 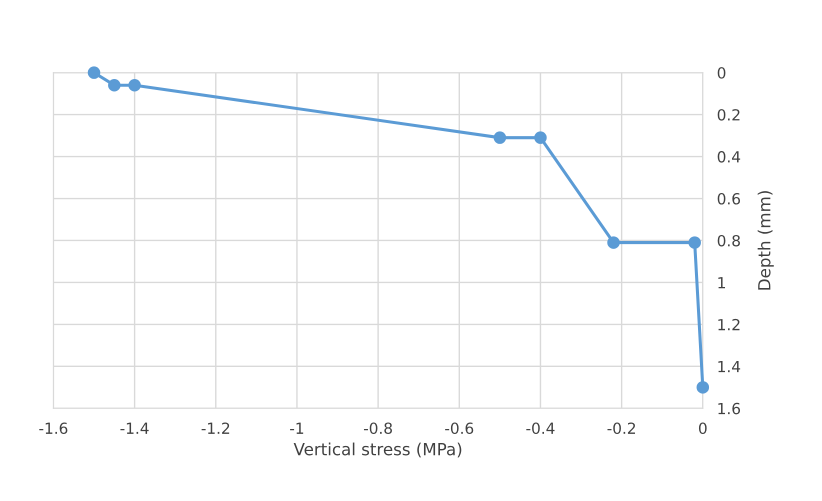 I want to click on x-tick-label: -0.8, so click(x=378, y=428).